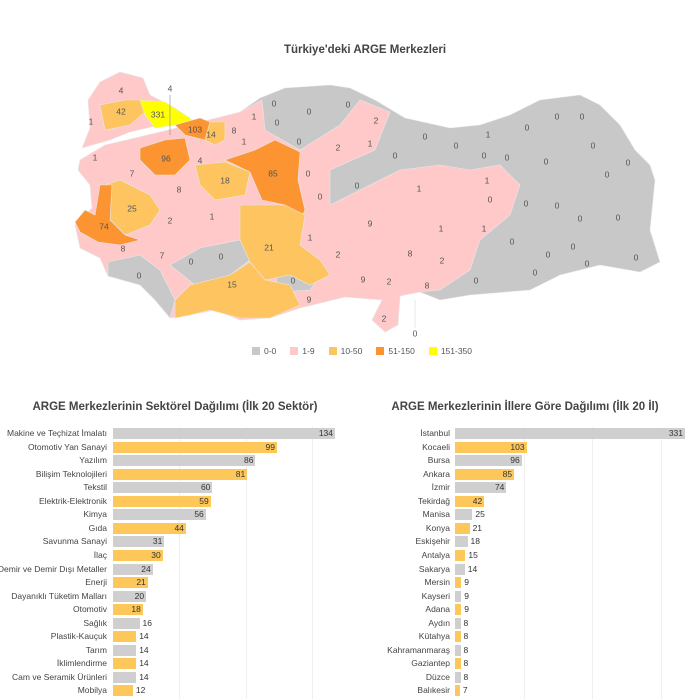 The image size is (700, 700). Describe the element at coordinates (525, 663) in the screenshot. I see `bar-row: Gaziantep 8` at that location.